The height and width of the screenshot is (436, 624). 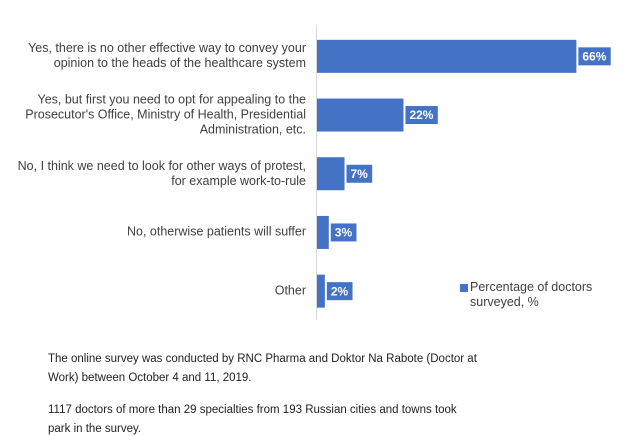 I want to click on value-label: 2%, so click(x=340, y=291).